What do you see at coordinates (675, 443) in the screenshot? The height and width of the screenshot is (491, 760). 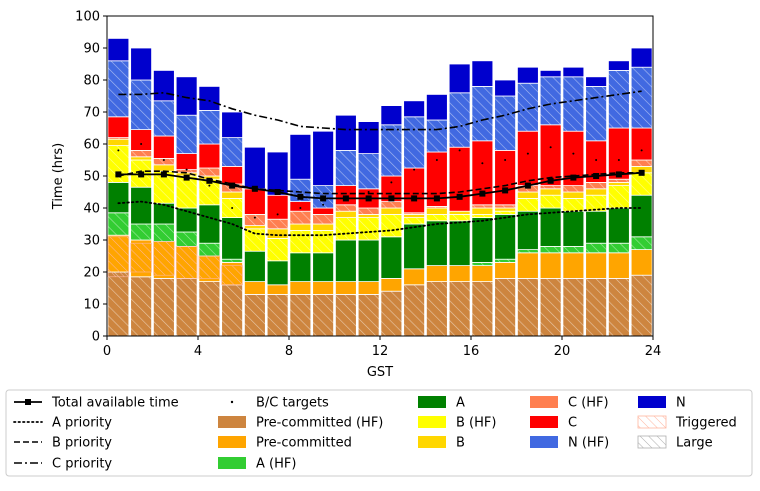 I see `legend-item-large: Large` at bounding box center [675, 443].